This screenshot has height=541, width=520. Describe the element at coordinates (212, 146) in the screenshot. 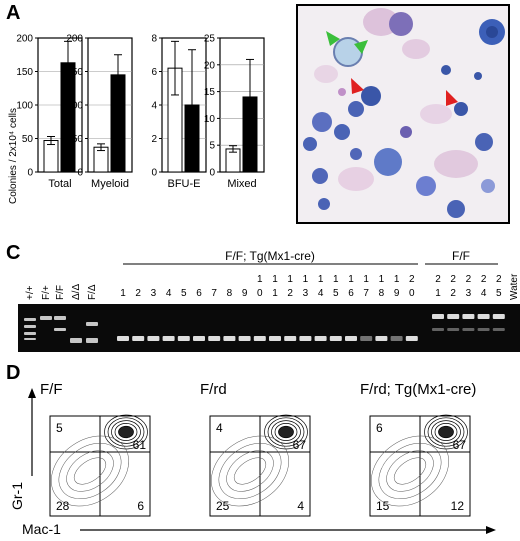

I see `y-tick-label: 5` at that location.